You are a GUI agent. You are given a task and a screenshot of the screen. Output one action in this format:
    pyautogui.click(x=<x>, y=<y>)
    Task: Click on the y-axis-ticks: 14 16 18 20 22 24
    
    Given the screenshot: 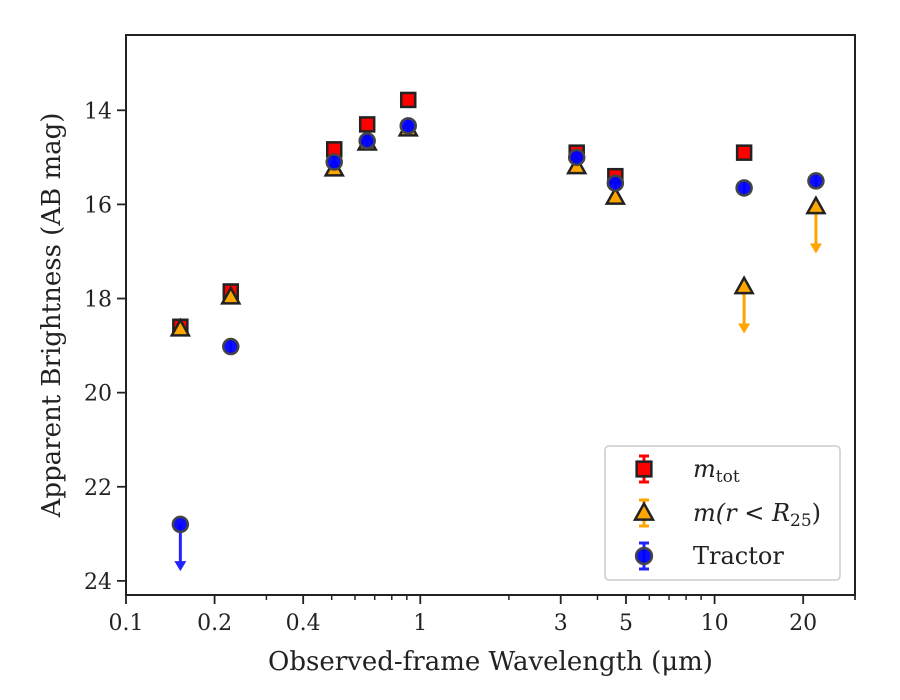 What is the action you would take?
    pyautogui.click(x=105, y=347)
    